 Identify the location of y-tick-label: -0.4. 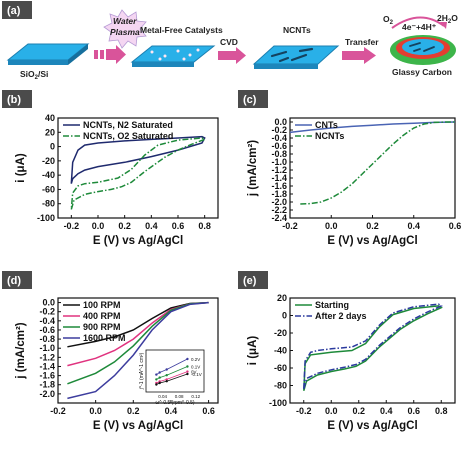
(47, 321).